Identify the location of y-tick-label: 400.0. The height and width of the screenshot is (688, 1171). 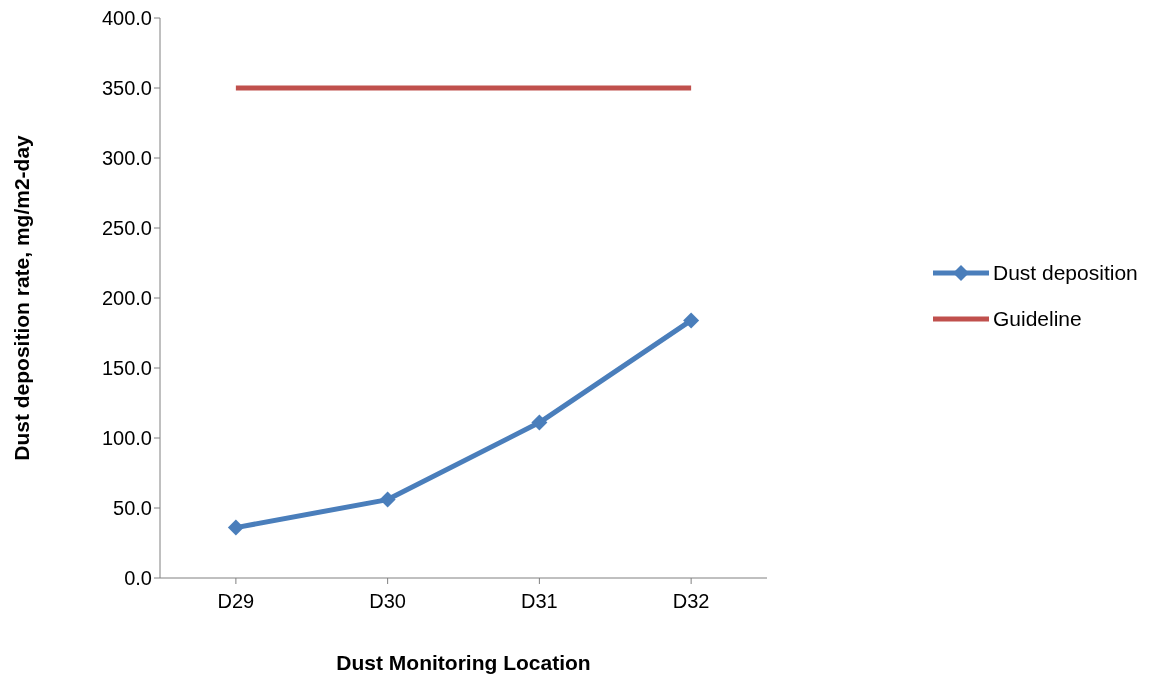
(126, 18).